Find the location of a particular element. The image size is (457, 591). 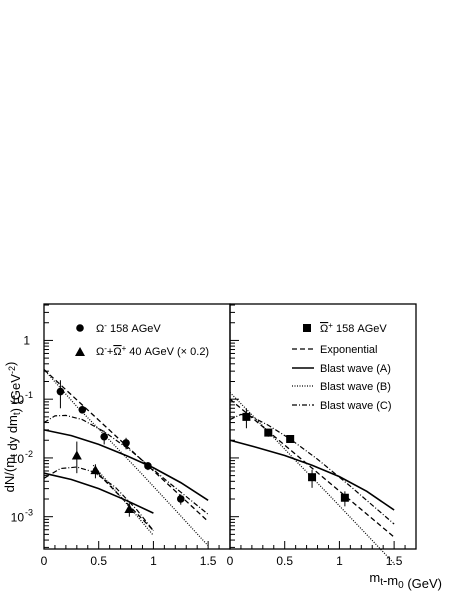

left-legend: Ω- 158 AGeV Ω-+Ω+ 40 AGeV (× 0.2) is located at coordinates (142, 339).